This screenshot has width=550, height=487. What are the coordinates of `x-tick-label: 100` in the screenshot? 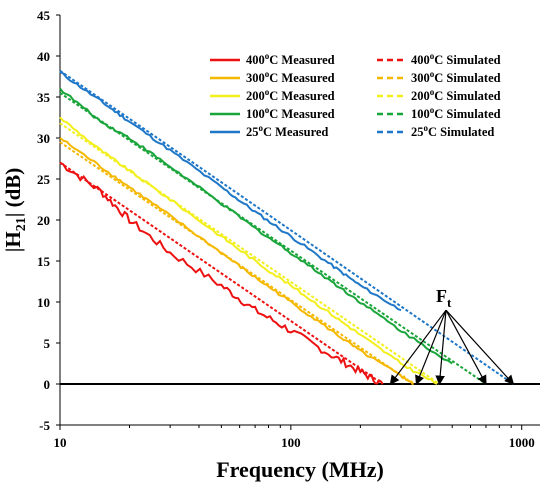 It's located at (291, 442).